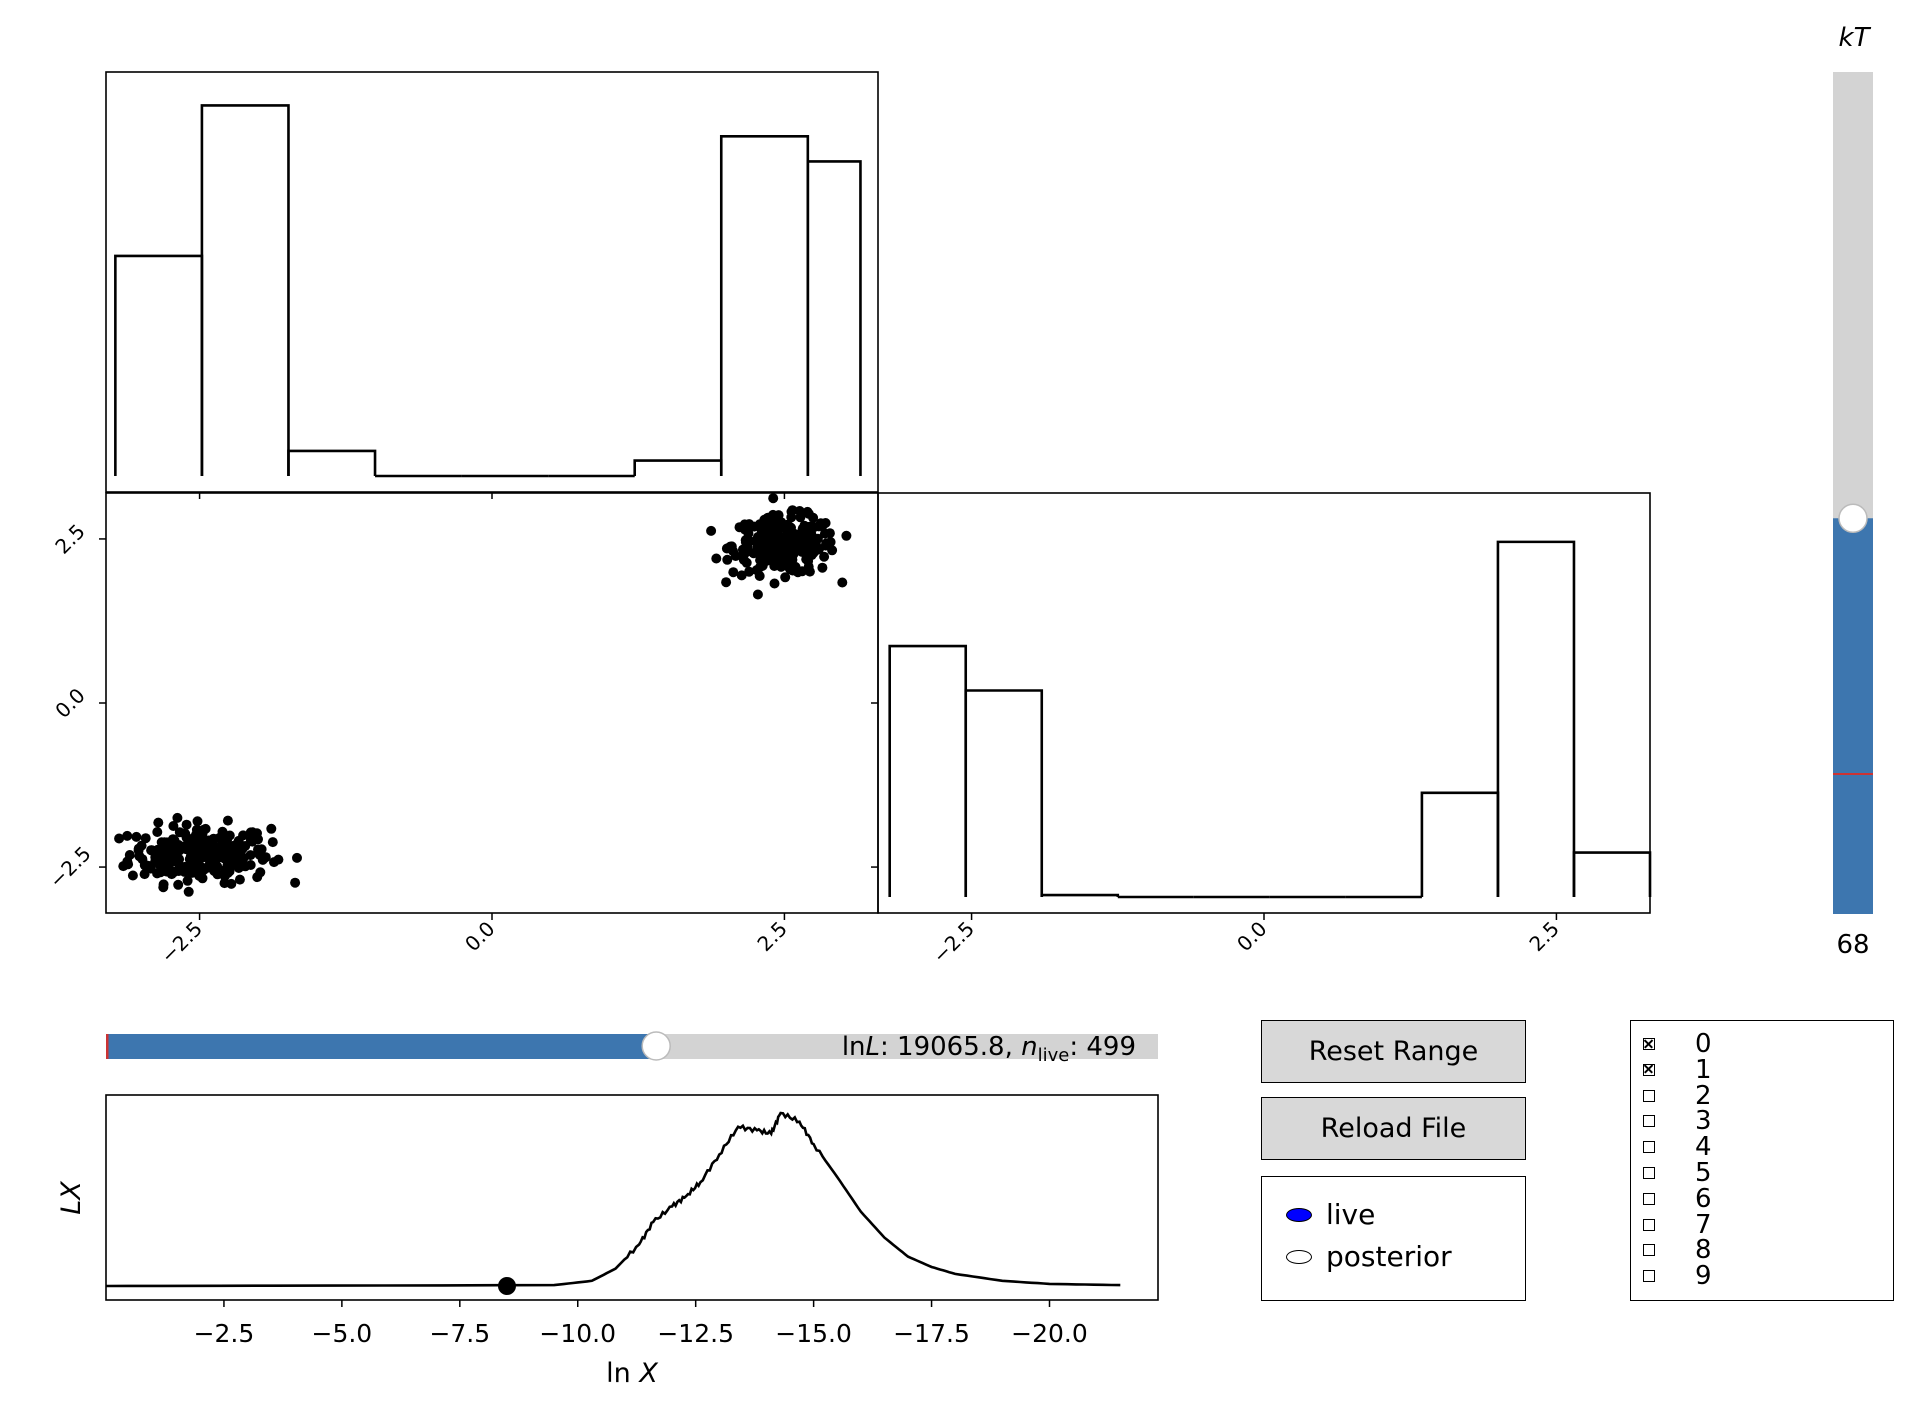  What do you see at coordinates (1677, 1276) in the screenshot?
I see `checkbox-item-9: 9` at bounding box center [1677, 1276].